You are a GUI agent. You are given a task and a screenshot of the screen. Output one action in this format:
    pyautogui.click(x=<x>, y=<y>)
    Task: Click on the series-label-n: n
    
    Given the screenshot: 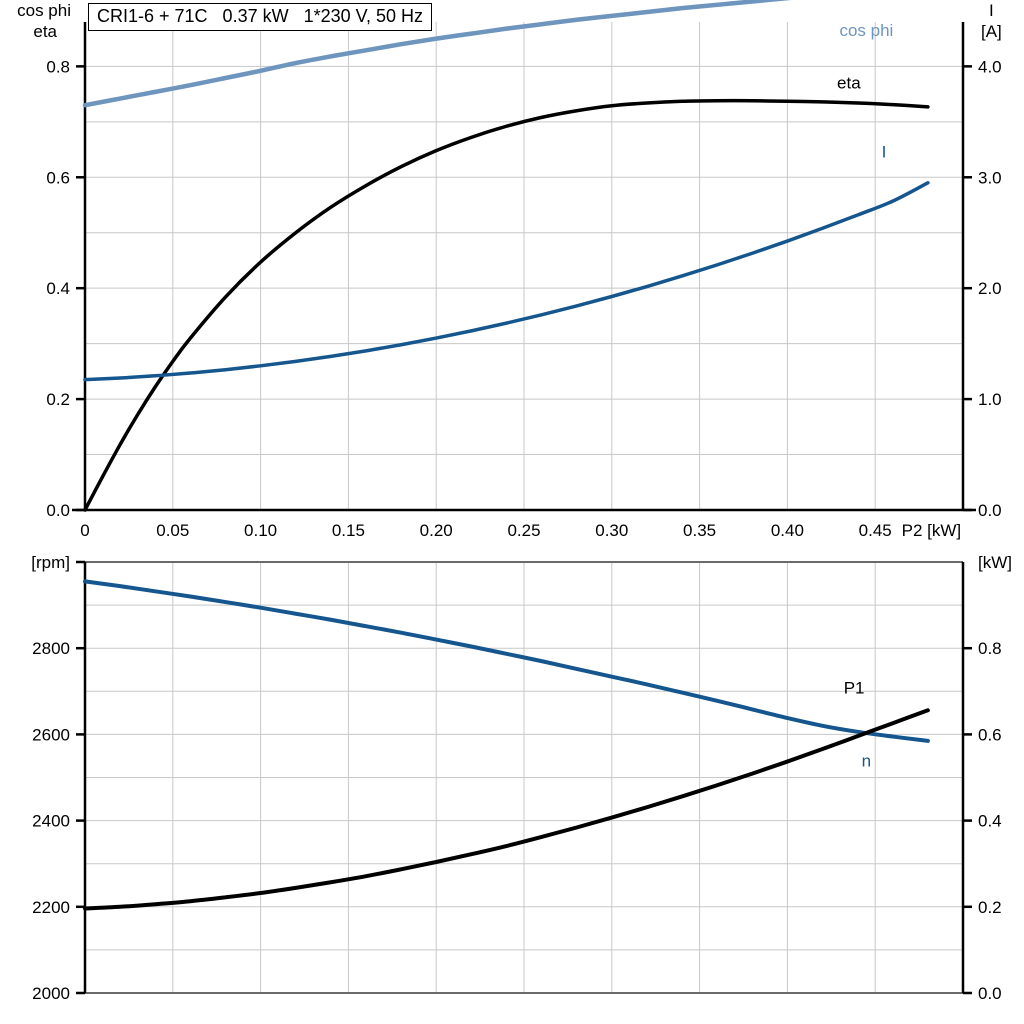 What is the action you would take?
    pyautogui.click(x=866, y=761)
    